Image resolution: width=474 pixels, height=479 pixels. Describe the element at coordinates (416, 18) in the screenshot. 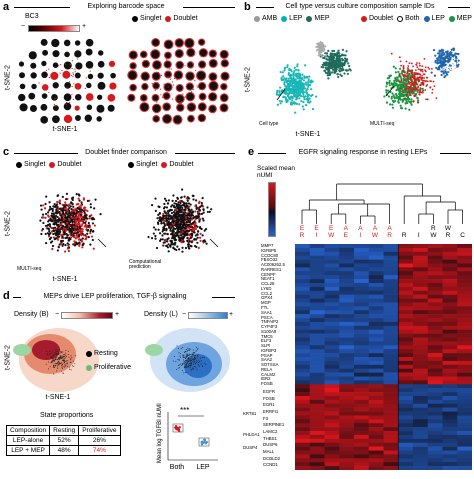

I see `panel-b-legend-right: Doublet Both LEP MEP` at that location.